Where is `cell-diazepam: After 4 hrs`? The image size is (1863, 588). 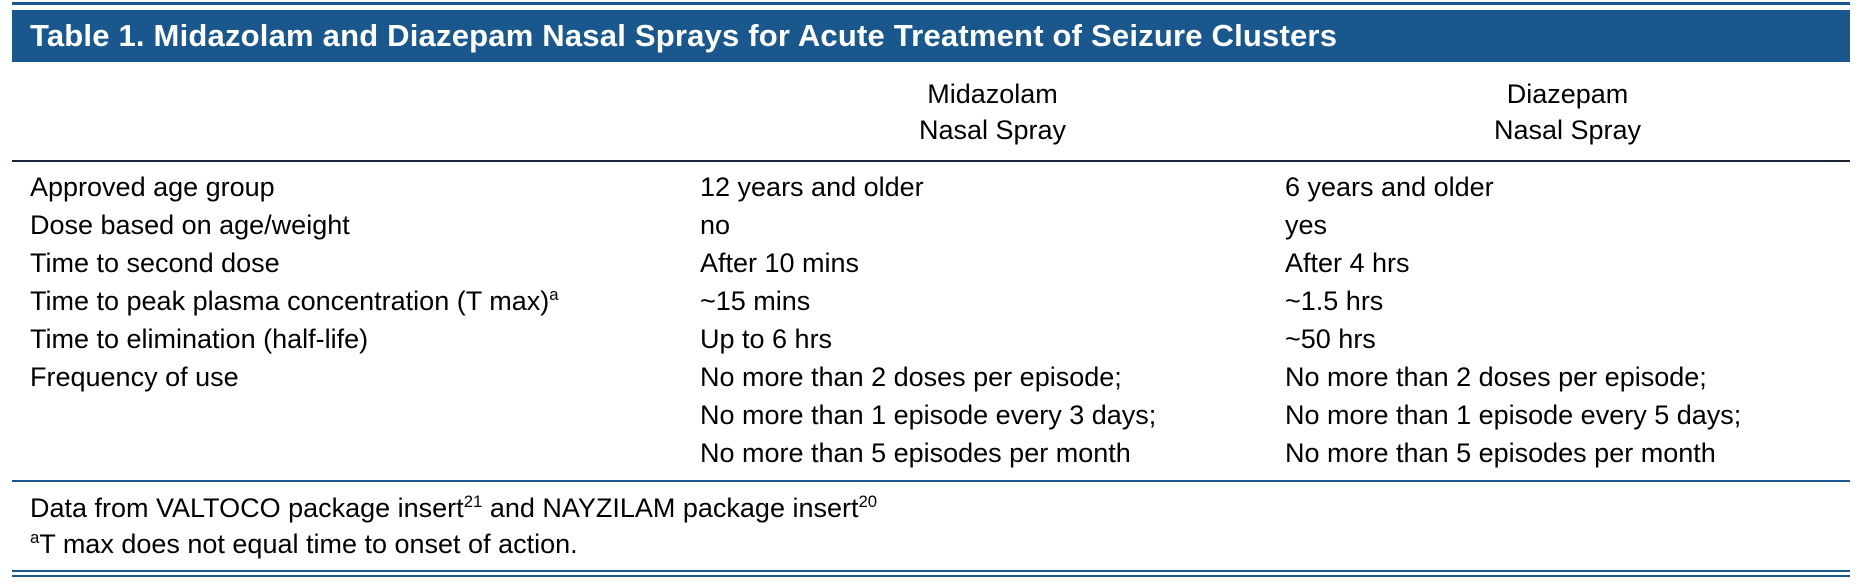
cell-diazepam: After 4 hrs is located at coordinates (1567, 263).